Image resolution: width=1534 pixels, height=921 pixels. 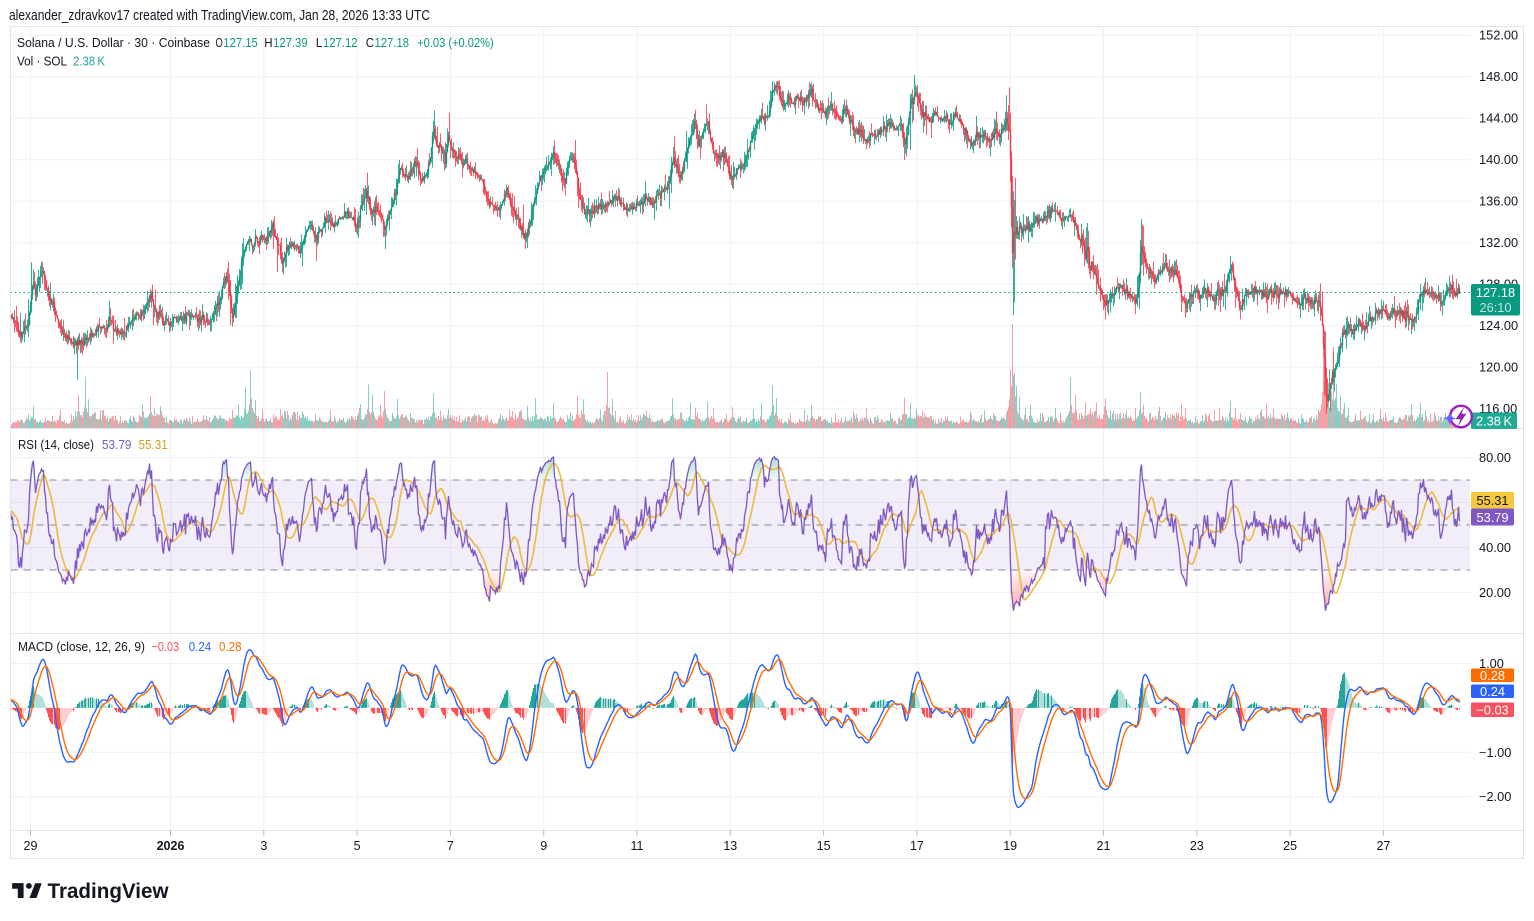 What do you see at coordinates (450, 846) in the screenshot?
I see `svg-text: 7` at bounding box center [450, 846].